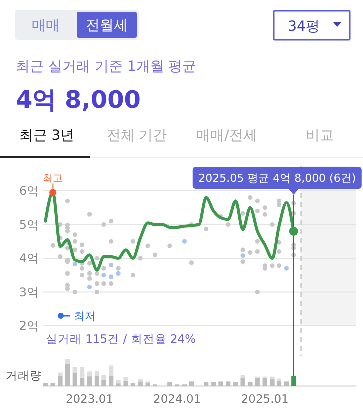 The image size is (363, 408). I want to click on x-tick-label: 2025.01, so click(265, 399).